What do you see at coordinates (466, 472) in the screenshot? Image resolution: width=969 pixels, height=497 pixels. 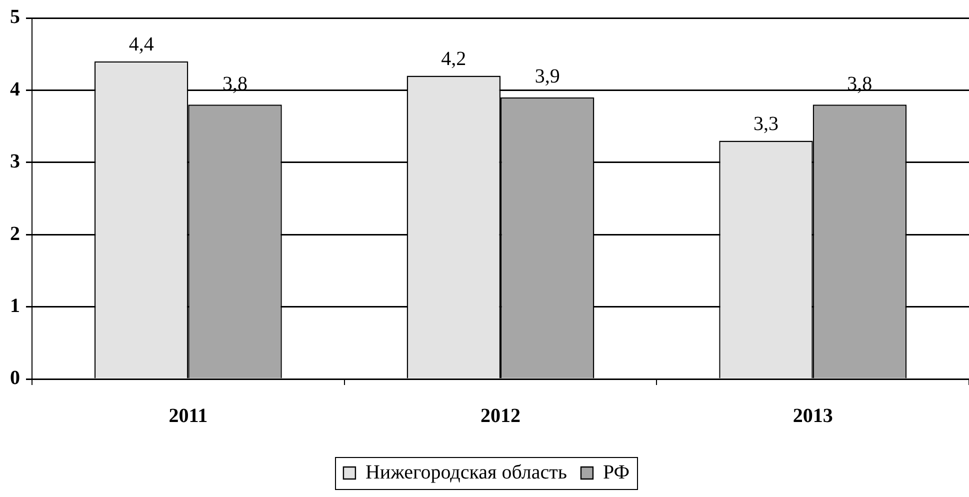 I see `legend-label: Нижегородская область` at bounding box center [466, 472].